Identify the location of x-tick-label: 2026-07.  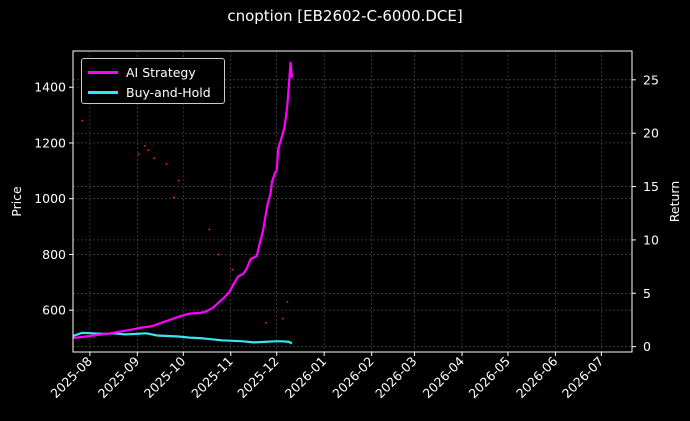
(583, 378).